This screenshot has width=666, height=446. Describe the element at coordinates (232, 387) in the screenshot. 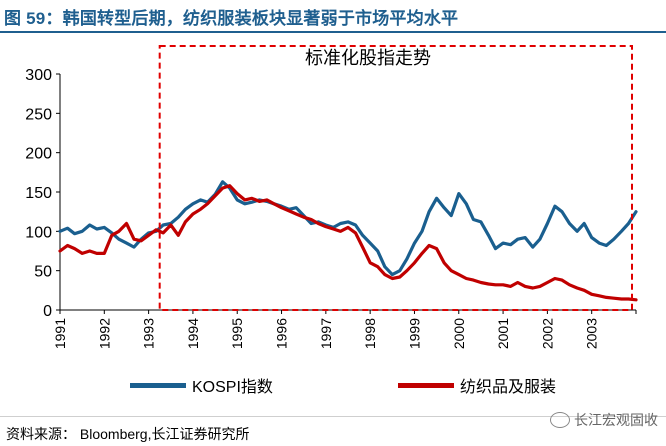

I see `legend-label-kospi: KOSPI指数` at that location.